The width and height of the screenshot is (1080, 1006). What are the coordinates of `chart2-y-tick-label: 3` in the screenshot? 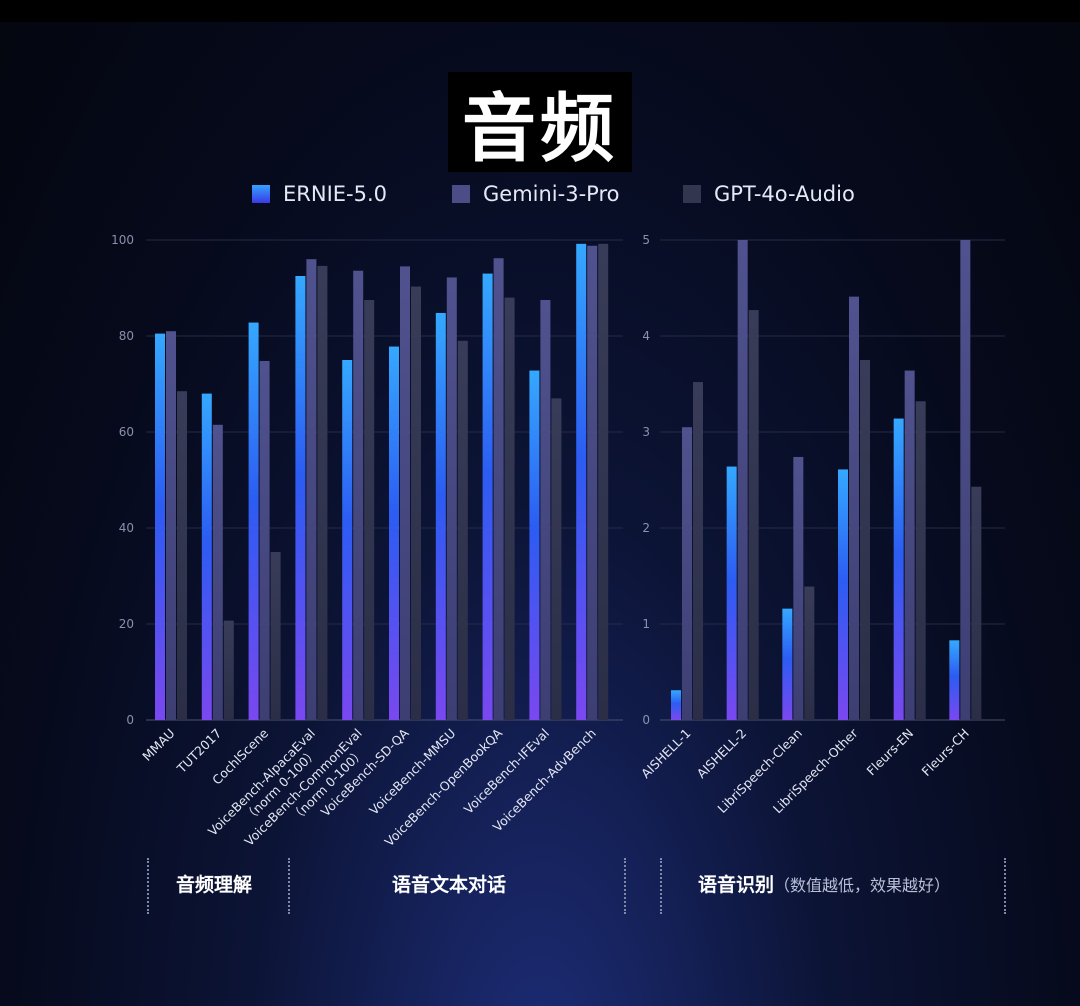 It's located at (646, 432).